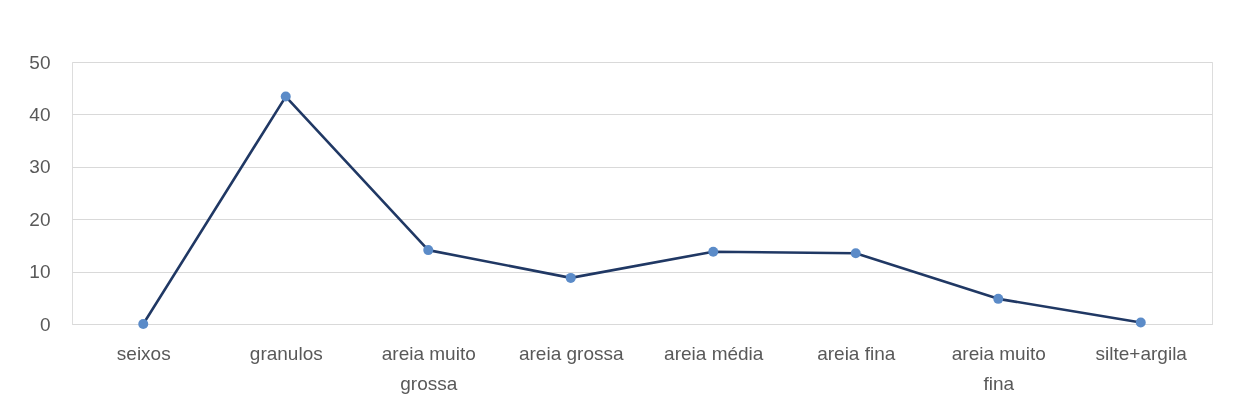 The height and width of the screenshot is (417, 1242). Describe the element at coordinates (40, 219) in the screenshot. I see `y-tick-label: 20` at that location.